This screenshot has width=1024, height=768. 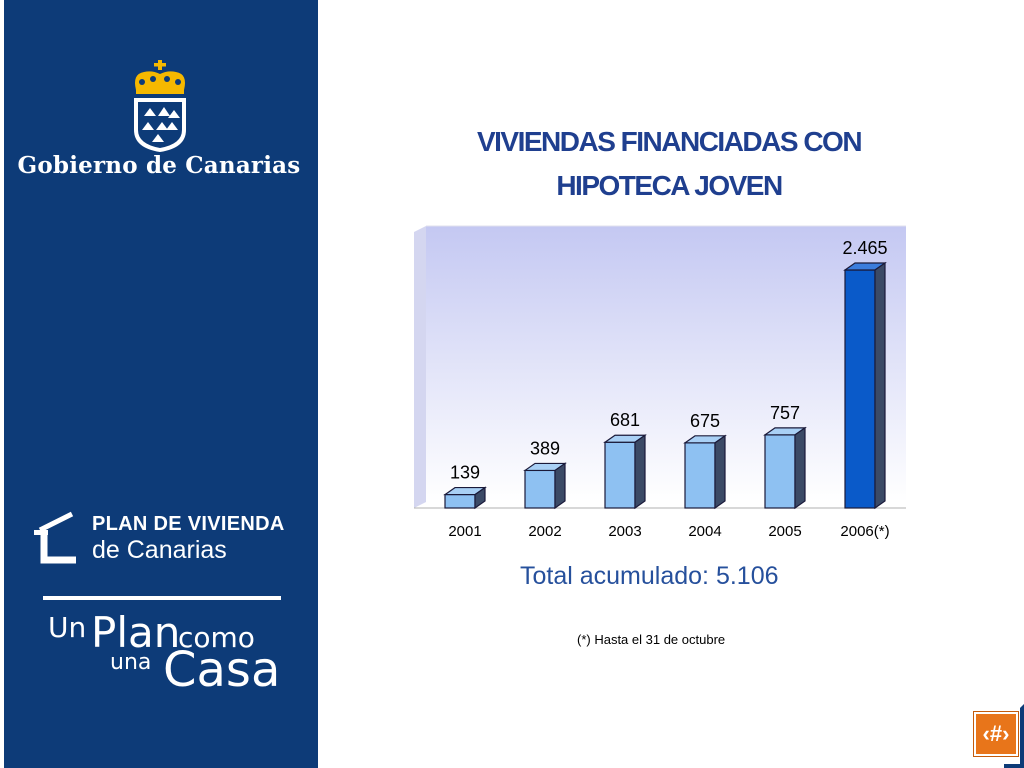 I want to click on plan-logo-divider, so click(x=162, y=598).